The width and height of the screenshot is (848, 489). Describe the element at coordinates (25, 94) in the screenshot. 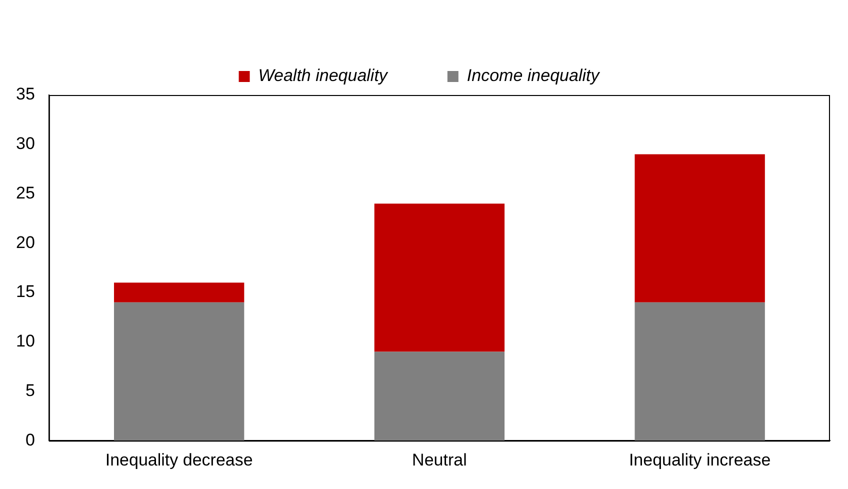

I see `y-tick-label: 35` at that location.